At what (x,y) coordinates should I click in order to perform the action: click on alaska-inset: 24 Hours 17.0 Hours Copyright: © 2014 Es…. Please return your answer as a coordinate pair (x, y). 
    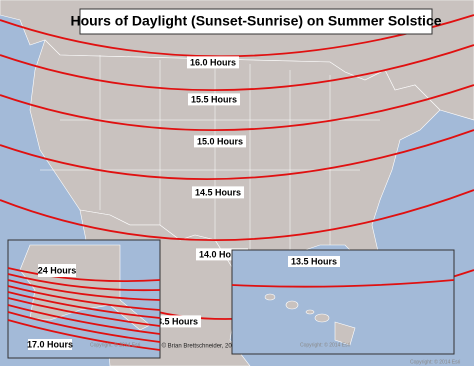
    Looking at the image, I should click on (84, 299).